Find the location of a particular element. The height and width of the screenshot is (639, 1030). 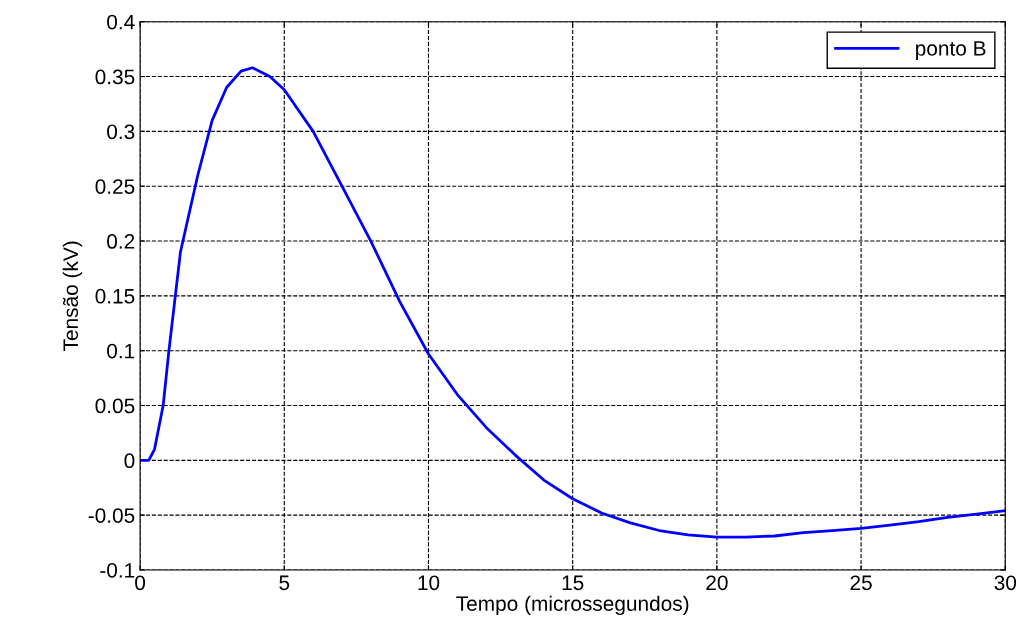

x-tick-label: 30 is located at coordinates (1005, 583).